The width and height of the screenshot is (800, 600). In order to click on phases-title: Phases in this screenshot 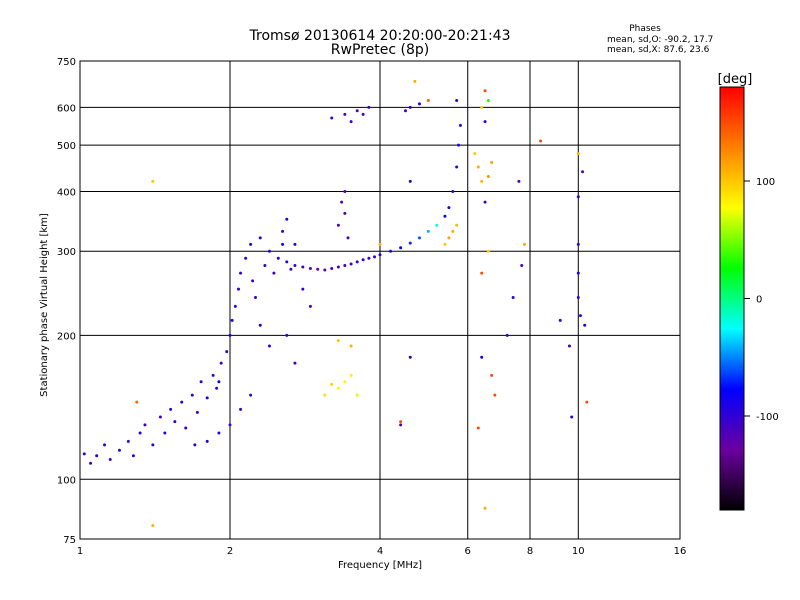, I will do `click(645, 29)`.